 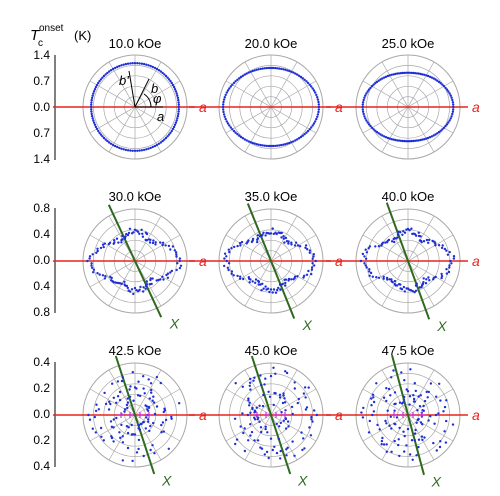 What do you see at coordinates (41, 312) in the screenshot?
I see `tick-label: 0.8` at bounding box center [41, 312].